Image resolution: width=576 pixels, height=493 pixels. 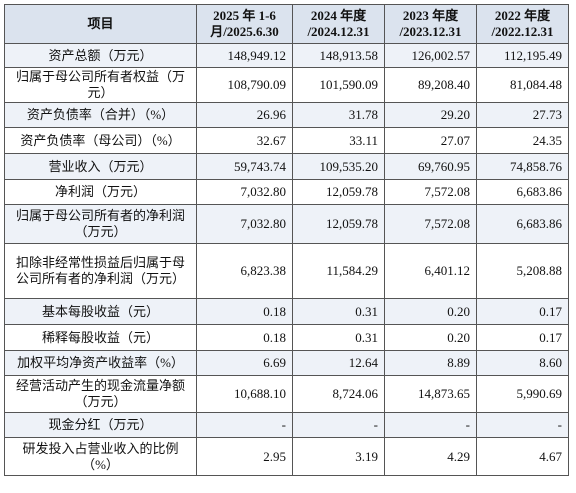 What do you see at coordinates (338, 271) in the screenshot?
I see `value-cell: 11,584.29` at bounding box center [338, 271].